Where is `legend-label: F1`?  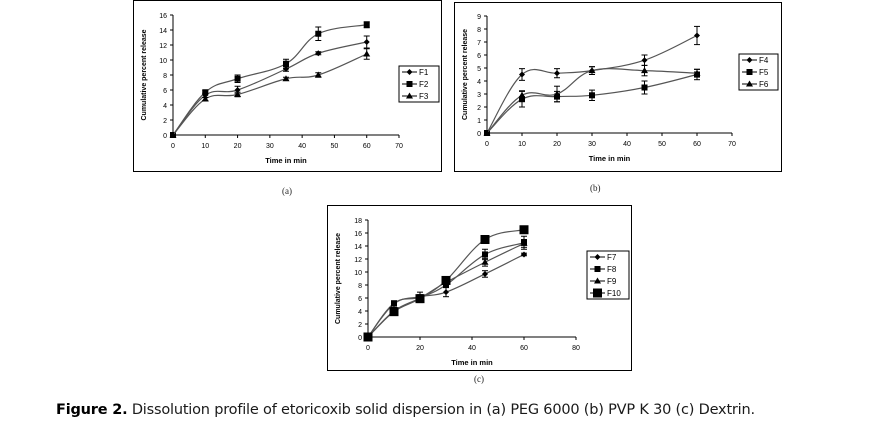
legend-label: F1 is located at coordinates (424, 72).